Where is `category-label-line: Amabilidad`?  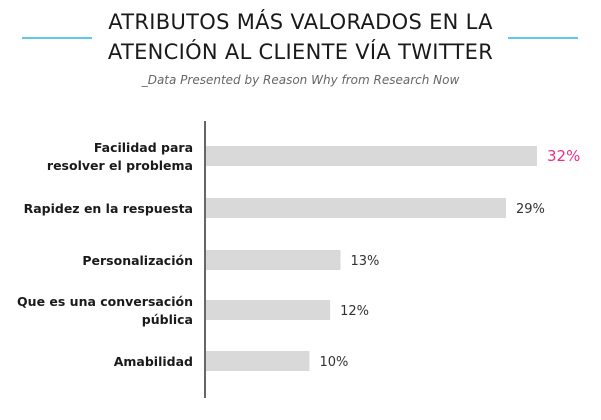
category-label-line: Amabilidad is located at coordinates (153, 361).